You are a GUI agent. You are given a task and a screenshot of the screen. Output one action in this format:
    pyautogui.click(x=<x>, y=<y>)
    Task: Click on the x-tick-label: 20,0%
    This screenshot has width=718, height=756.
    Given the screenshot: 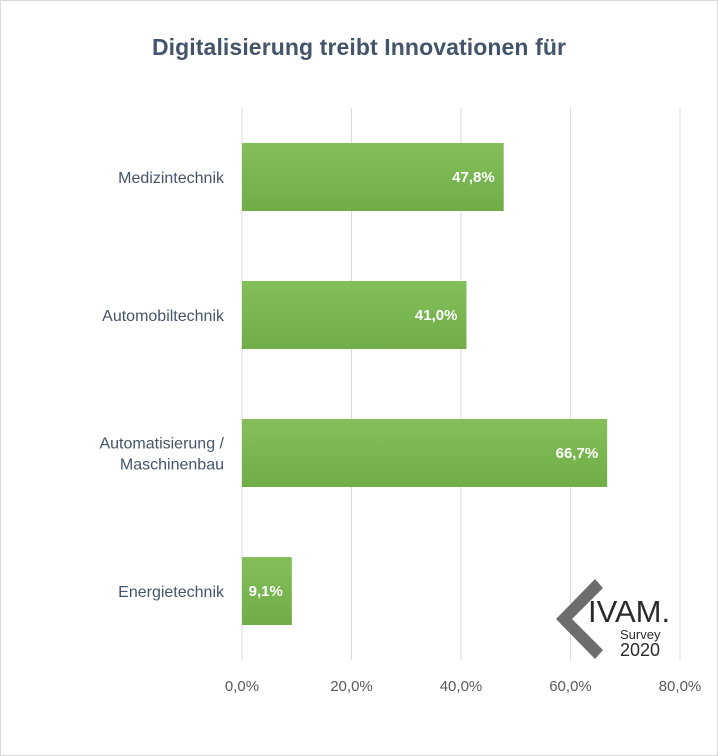 What is the action you would take?
    pyautogui.click(x=351, y=686)
    